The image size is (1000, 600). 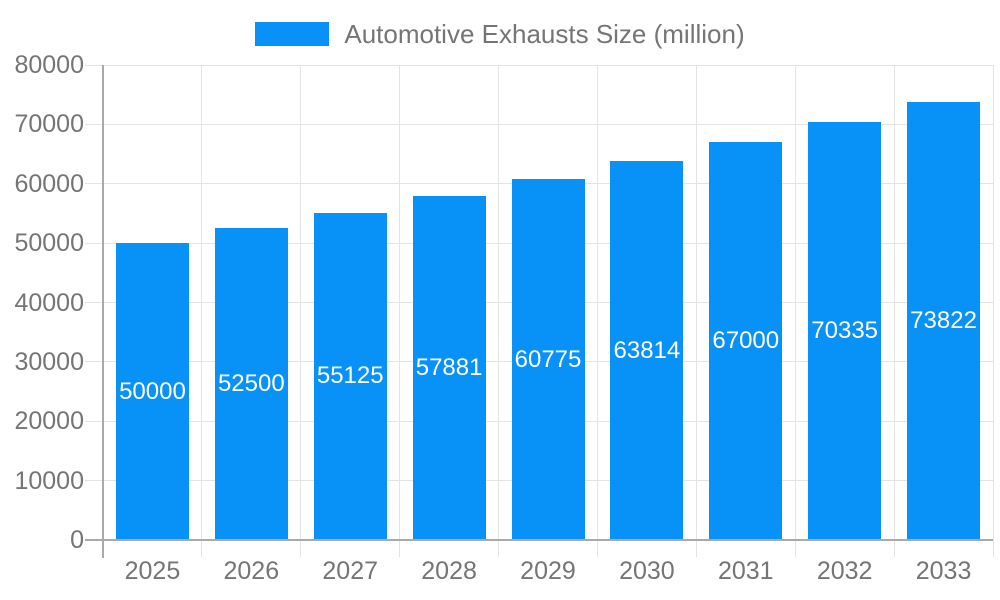 I want to click on bar-2027, so click(x=350, y=376).